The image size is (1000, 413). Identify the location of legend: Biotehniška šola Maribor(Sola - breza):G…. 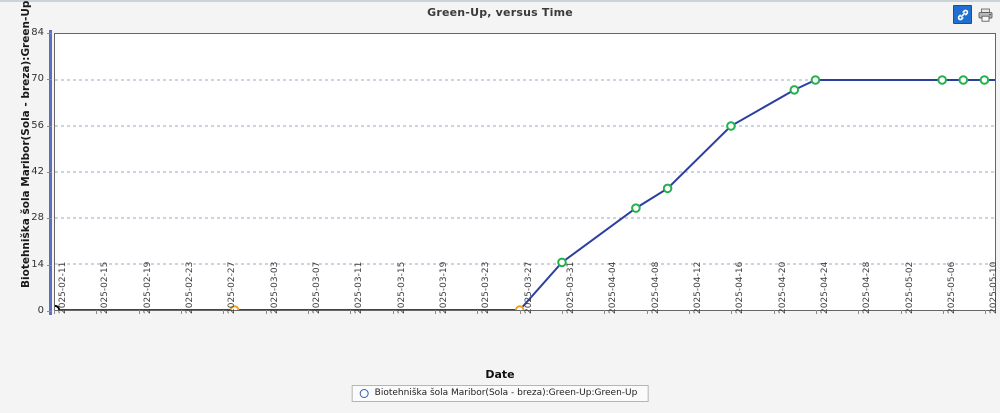
(500, 393).